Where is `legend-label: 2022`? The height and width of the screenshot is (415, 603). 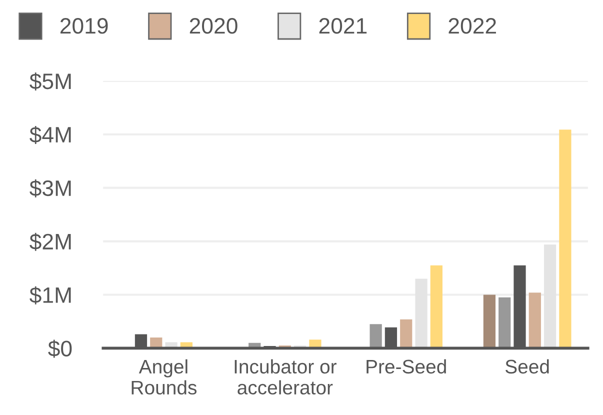 legend-label: 2022 is located at coordinates (472, 26).